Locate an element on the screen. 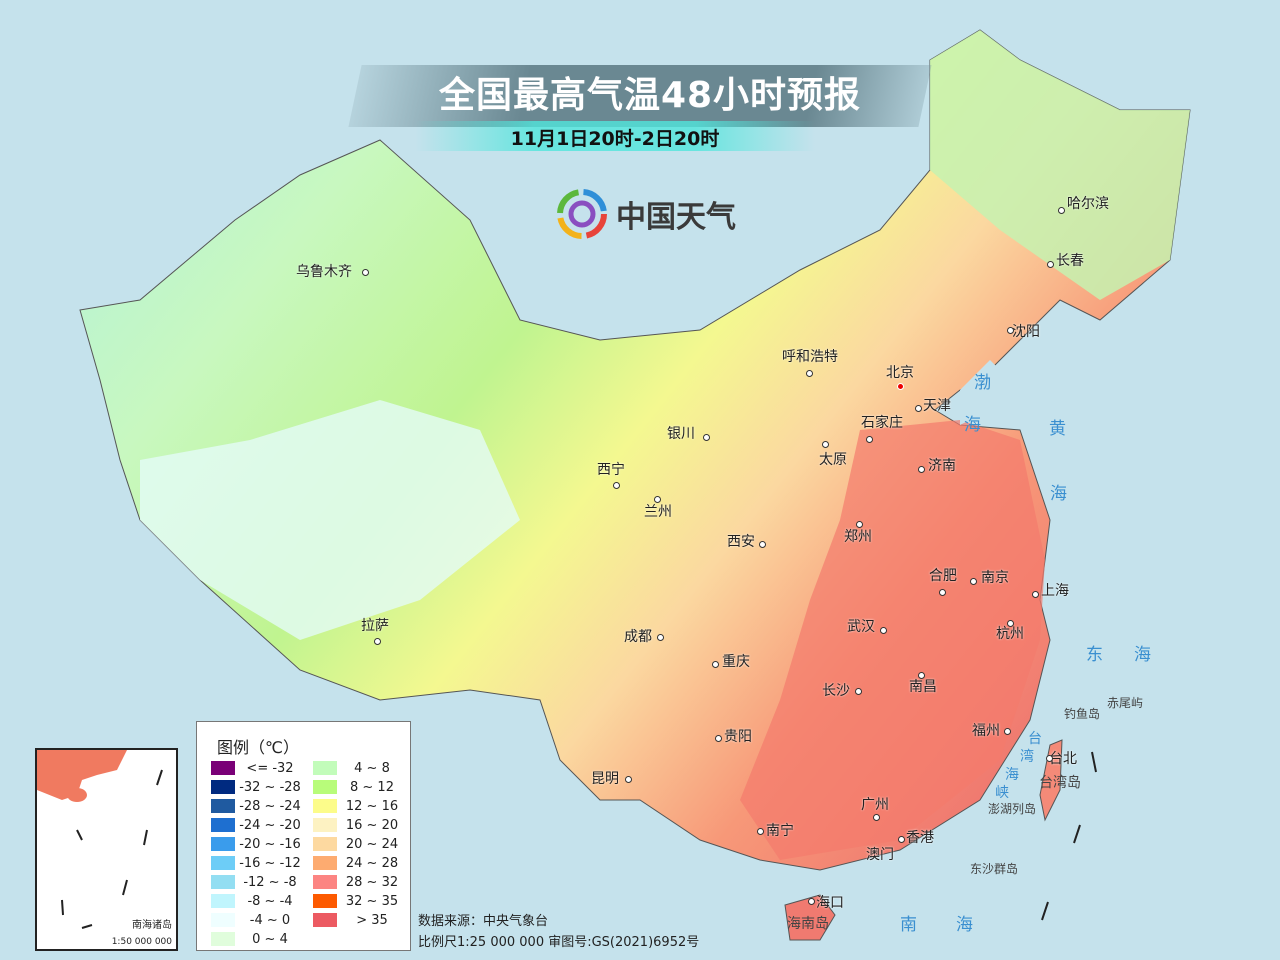 The image size is (1280, 960). city-label: 天津 is located at coordinates (937, 406).